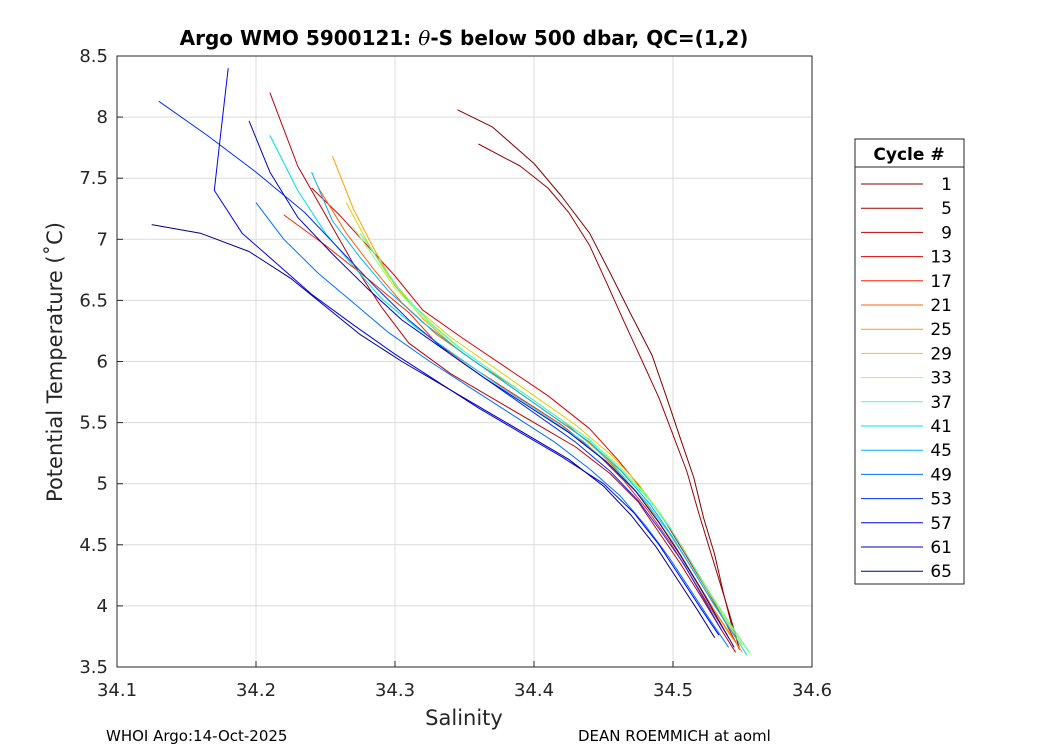  What do you see at coordinates (55, 362) in the screenshot?
I see `y-axis-label: Potential Temperature (˚C)` at bounding box center [55, 362].